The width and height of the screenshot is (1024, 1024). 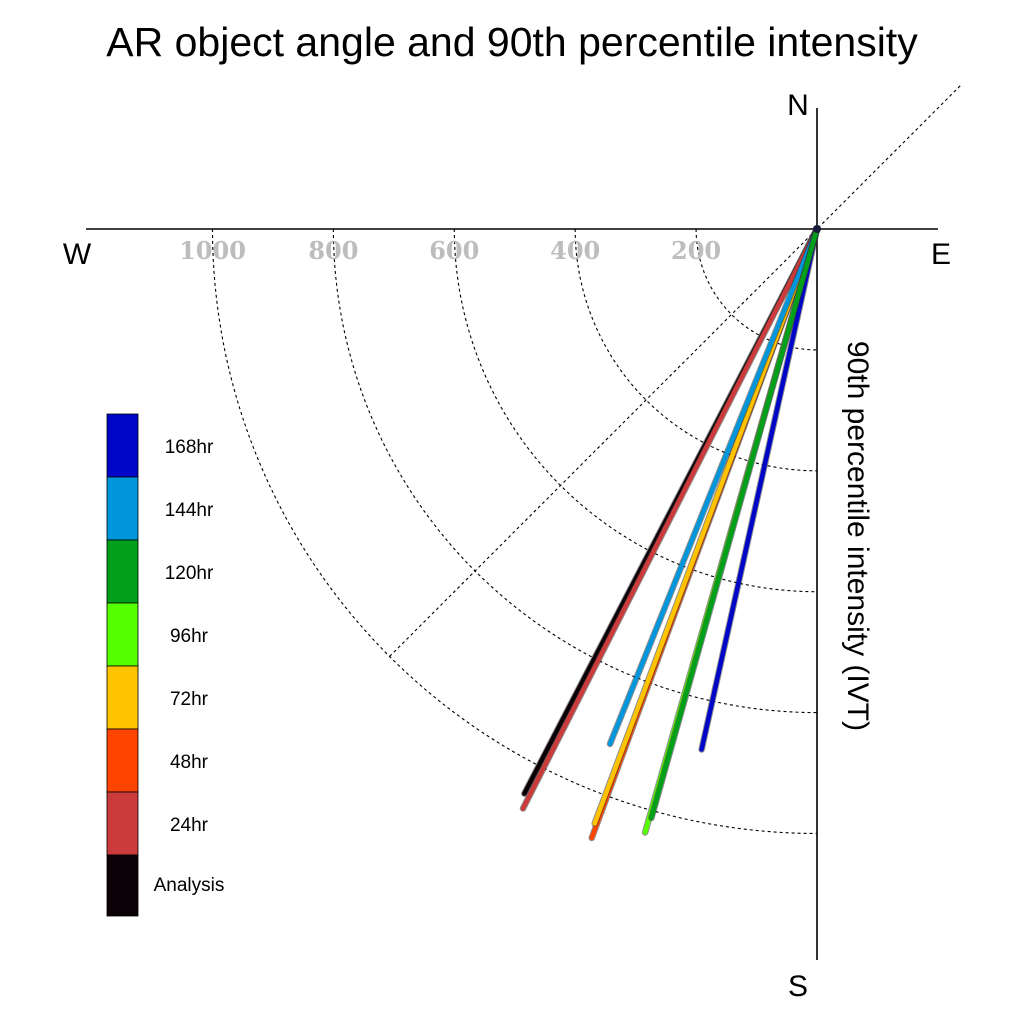 I want to click on legend-label: 96hr, so click(x=189, y=636).